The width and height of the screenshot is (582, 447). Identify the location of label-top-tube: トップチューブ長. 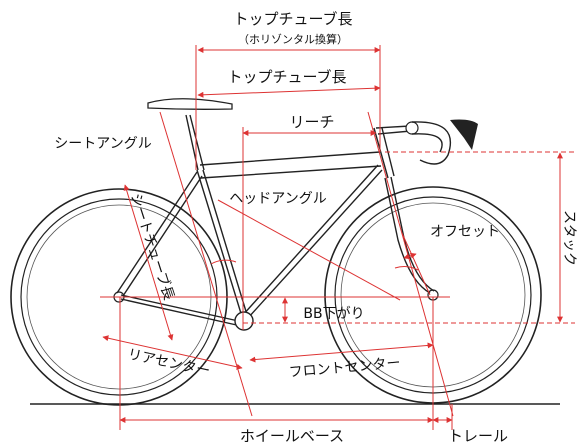
(286, 77).